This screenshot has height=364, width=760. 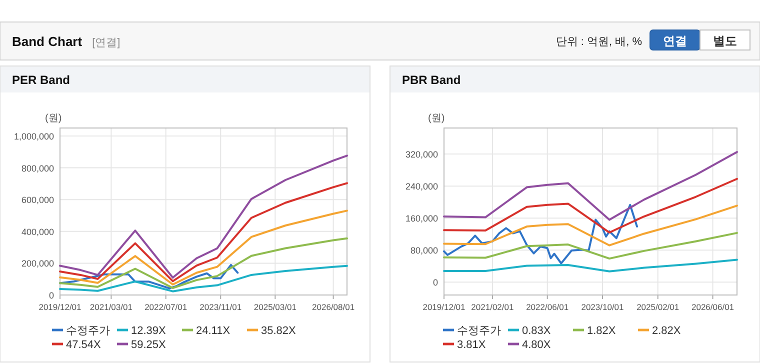 What do you see at coordinates (675, 41) in the screenshot?
I see `text: 연결` at bounding box center [675, 41].